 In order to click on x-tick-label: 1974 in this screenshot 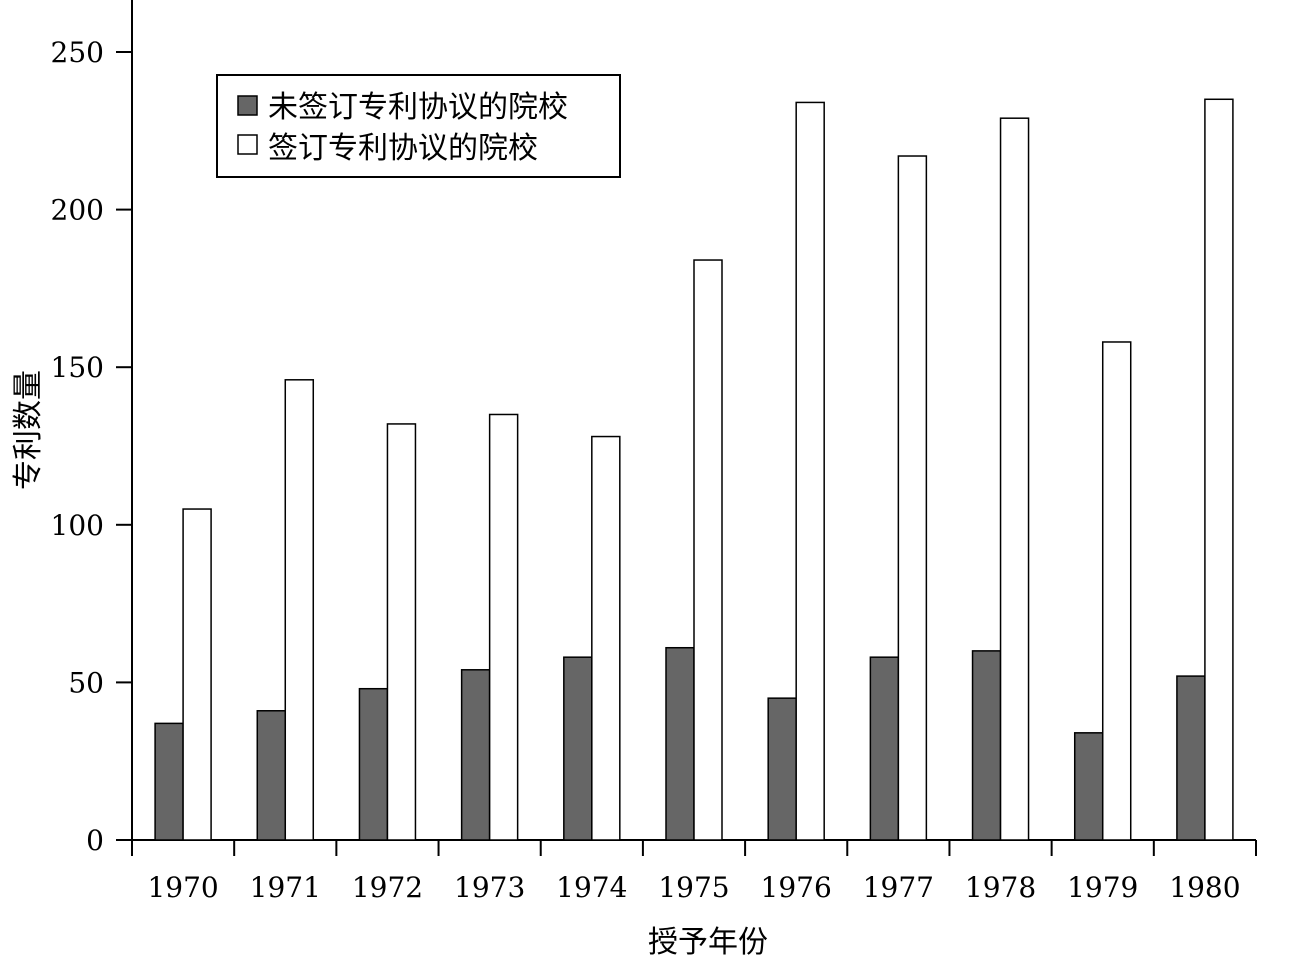, I will do `click(591, 887)`.